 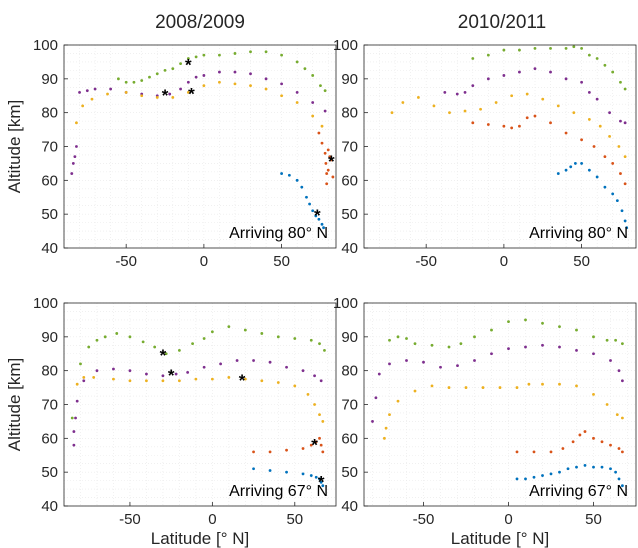 I want to click on y-axis-label: Altitude [km], so click(x=14, y=147).